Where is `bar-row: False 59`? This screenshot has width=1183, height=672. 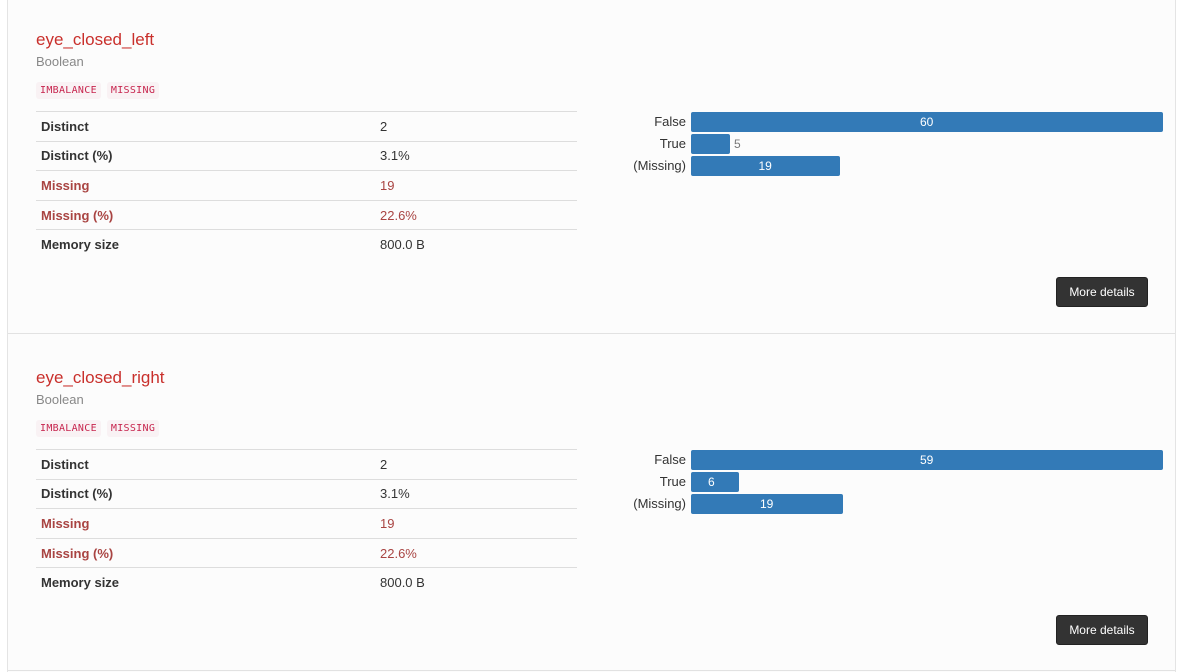
bar-row: False 59 is located at coordinates (888, 460).